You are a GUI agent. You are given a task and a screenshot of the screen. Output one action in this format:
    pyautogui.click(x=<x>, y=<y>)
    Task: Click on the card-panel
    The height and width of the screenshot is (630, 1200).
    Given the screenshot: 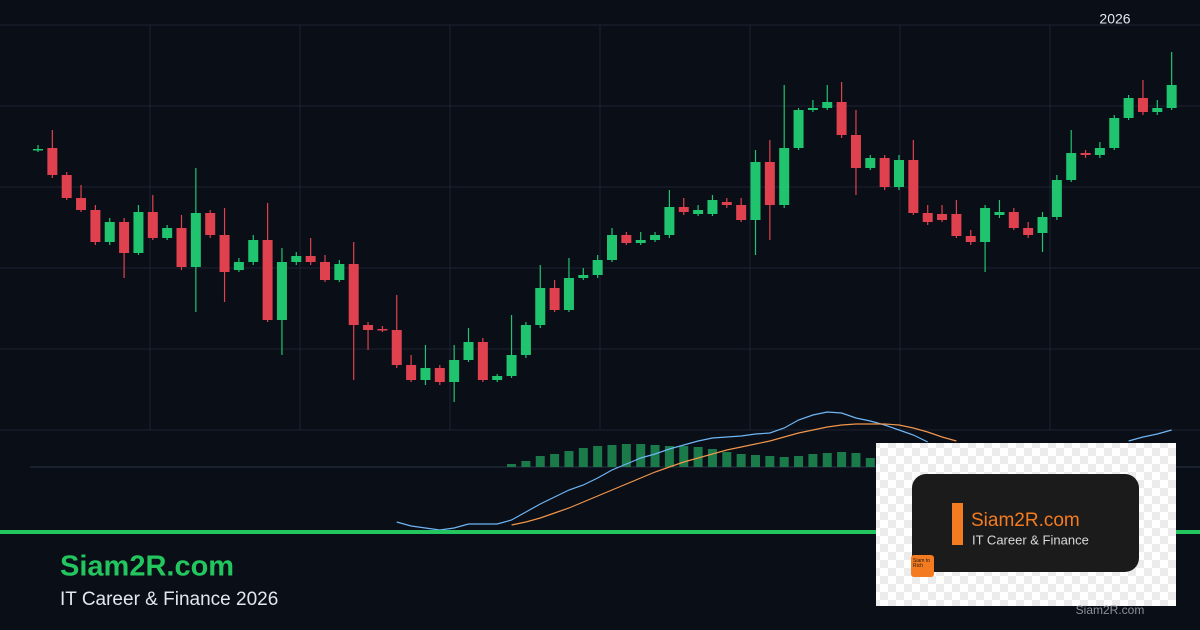 What is the action you would take?
    pyautogui.click(x=1025, y=523)
    